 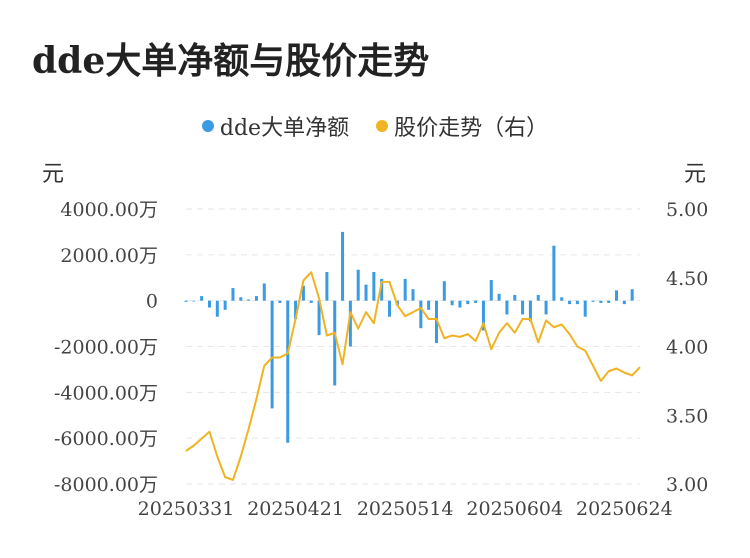 What do you see at coordinates (687, 485) in the screenshot?
I see `right-tick-label: 3.00` at bounding box center [687, 485].